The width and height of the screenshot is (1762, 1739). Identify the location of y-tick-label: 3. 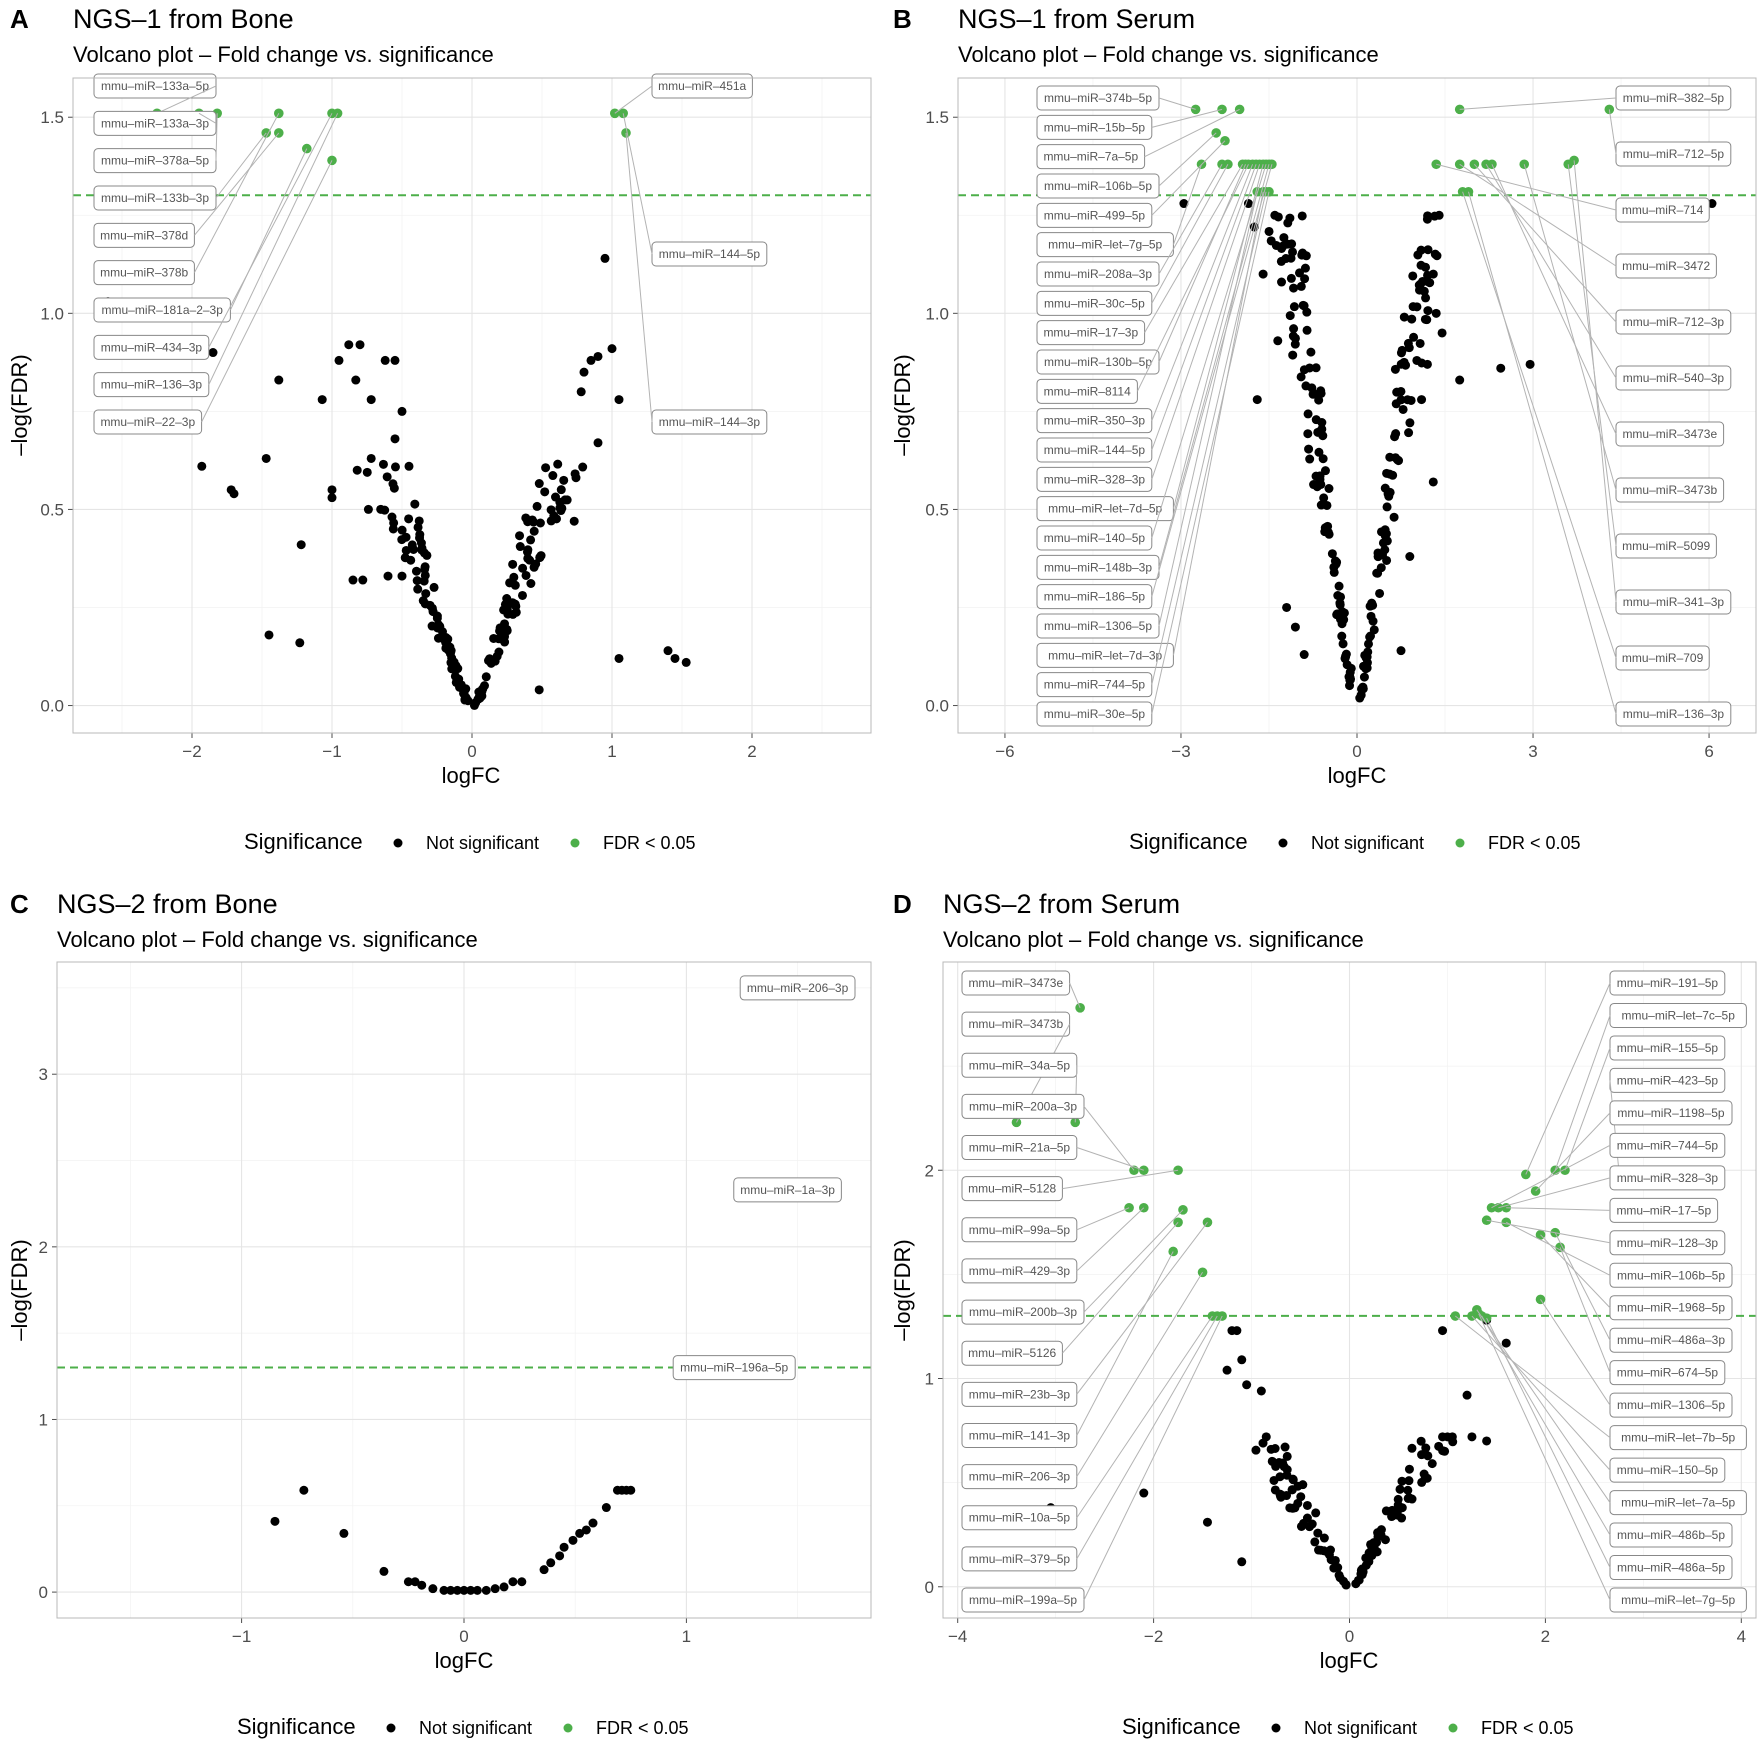
(43, 1074).